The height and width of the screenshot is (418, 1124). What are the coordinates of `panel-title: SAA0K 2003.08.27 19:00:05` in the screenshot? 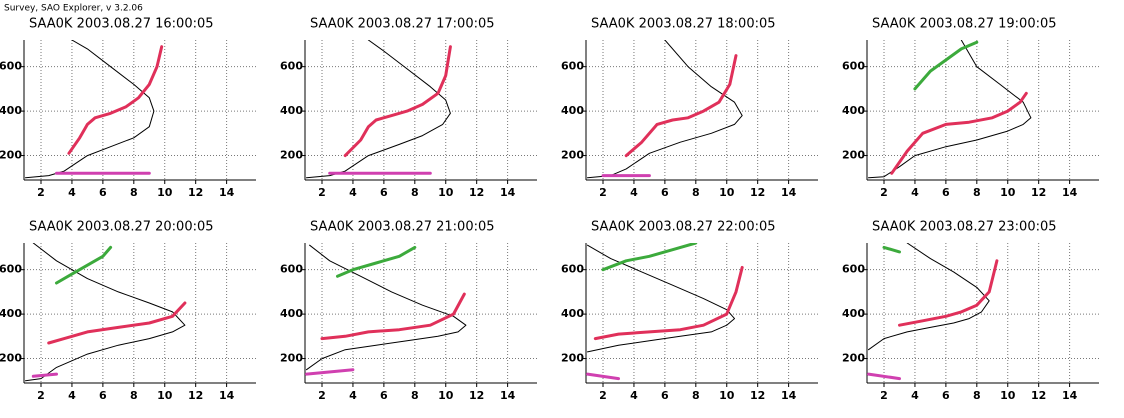 It's located at (964, 24).